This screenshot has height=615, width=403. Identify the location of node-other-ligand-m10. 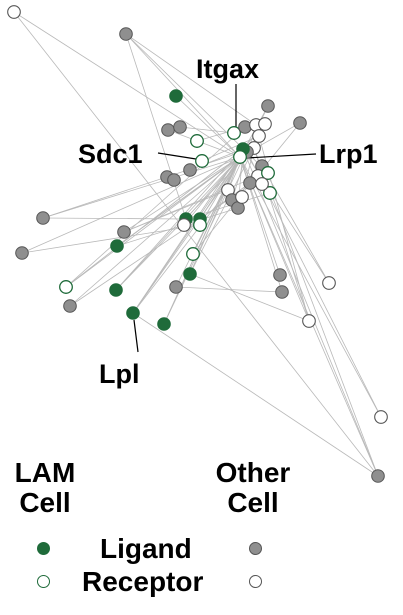
(282, 292).